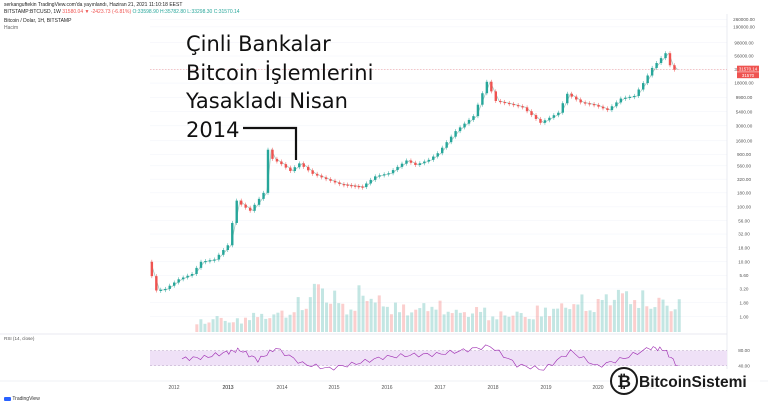 The image size is (768, 405). What do you see at coordinates (744, 26) in the screenshot?
I see `price-tick-label: 190000.00` at bounding box center [744, 26].